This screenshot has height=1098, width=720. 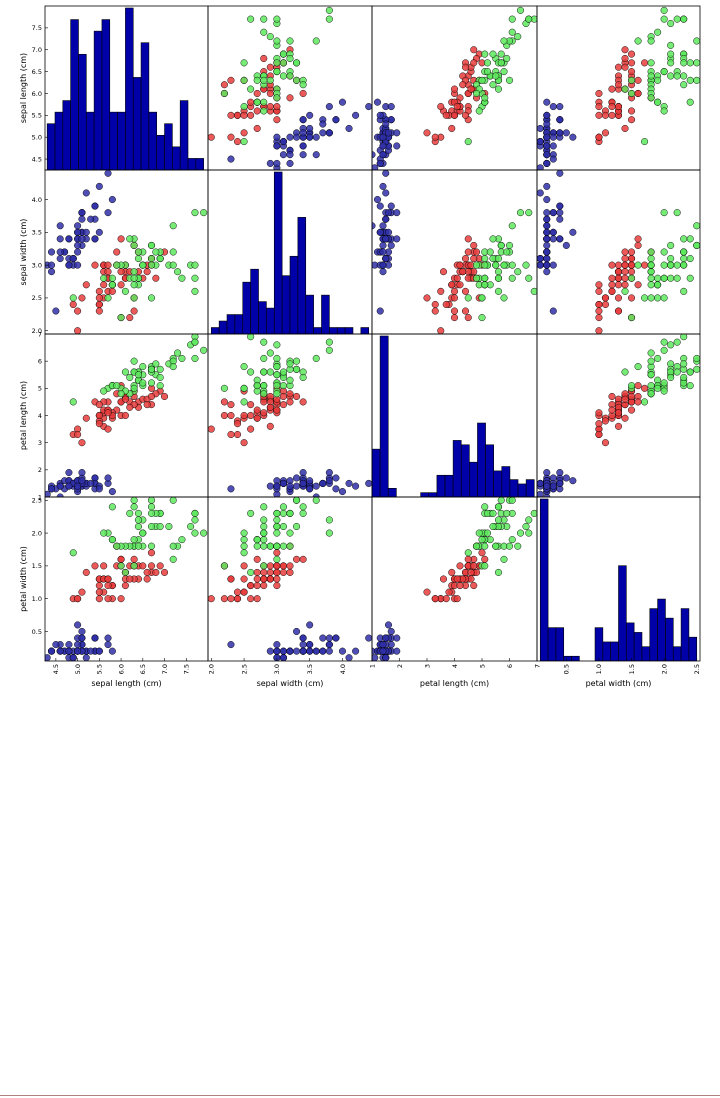 What do you see at coordinates (290, 415) in the screenshot?
I see `panel-pl-vs-sw` at bounding box center [290, 415].